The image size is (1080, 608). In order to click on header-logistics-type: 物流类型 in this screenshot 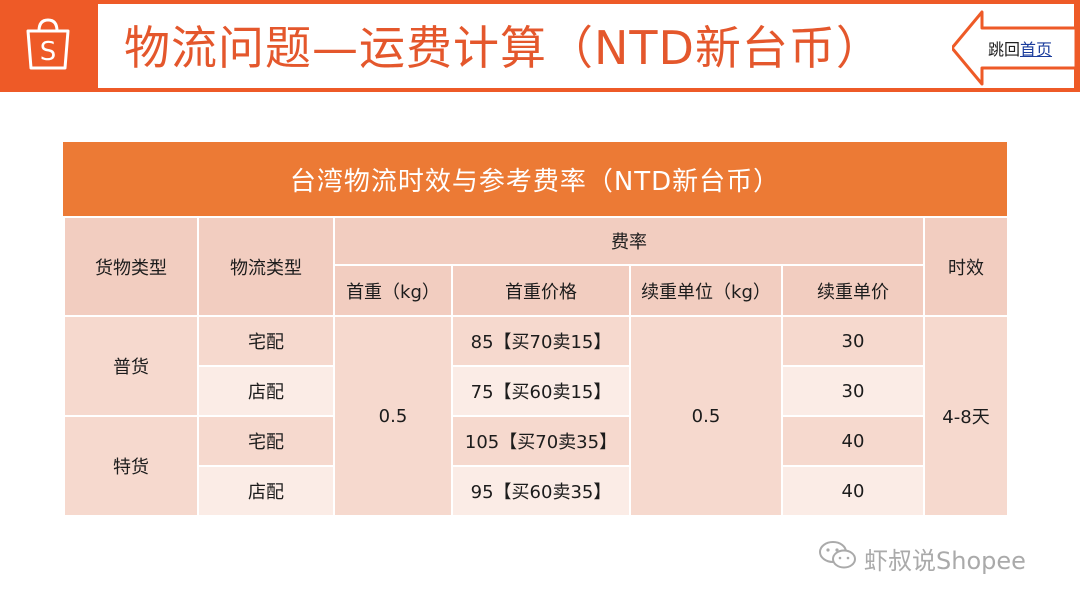, I will do `click(266, 266)`.